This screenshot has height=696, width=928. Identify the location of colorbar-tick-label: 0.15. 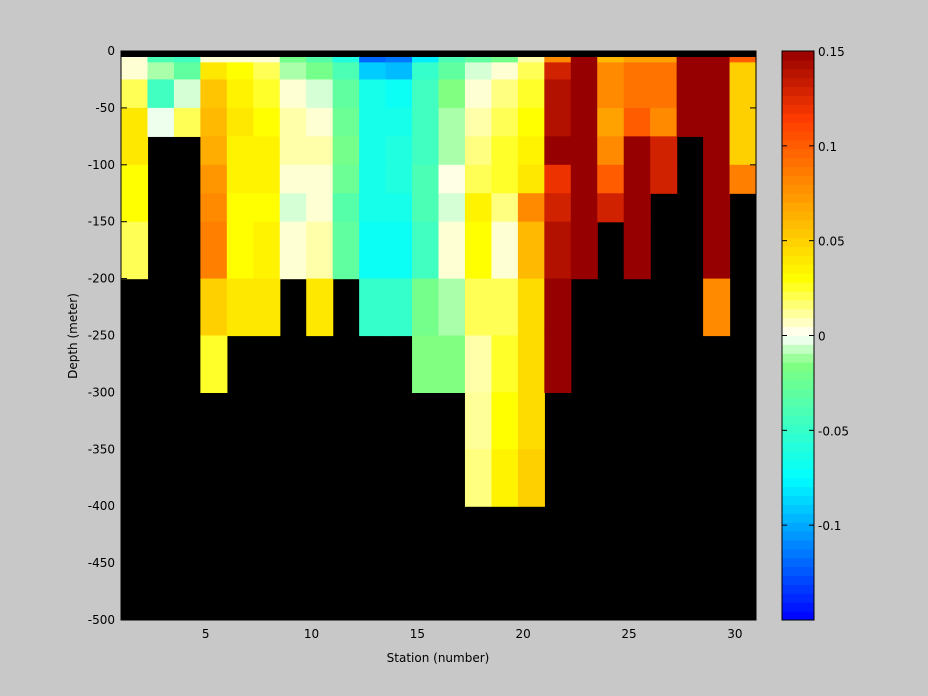
(831, 52).